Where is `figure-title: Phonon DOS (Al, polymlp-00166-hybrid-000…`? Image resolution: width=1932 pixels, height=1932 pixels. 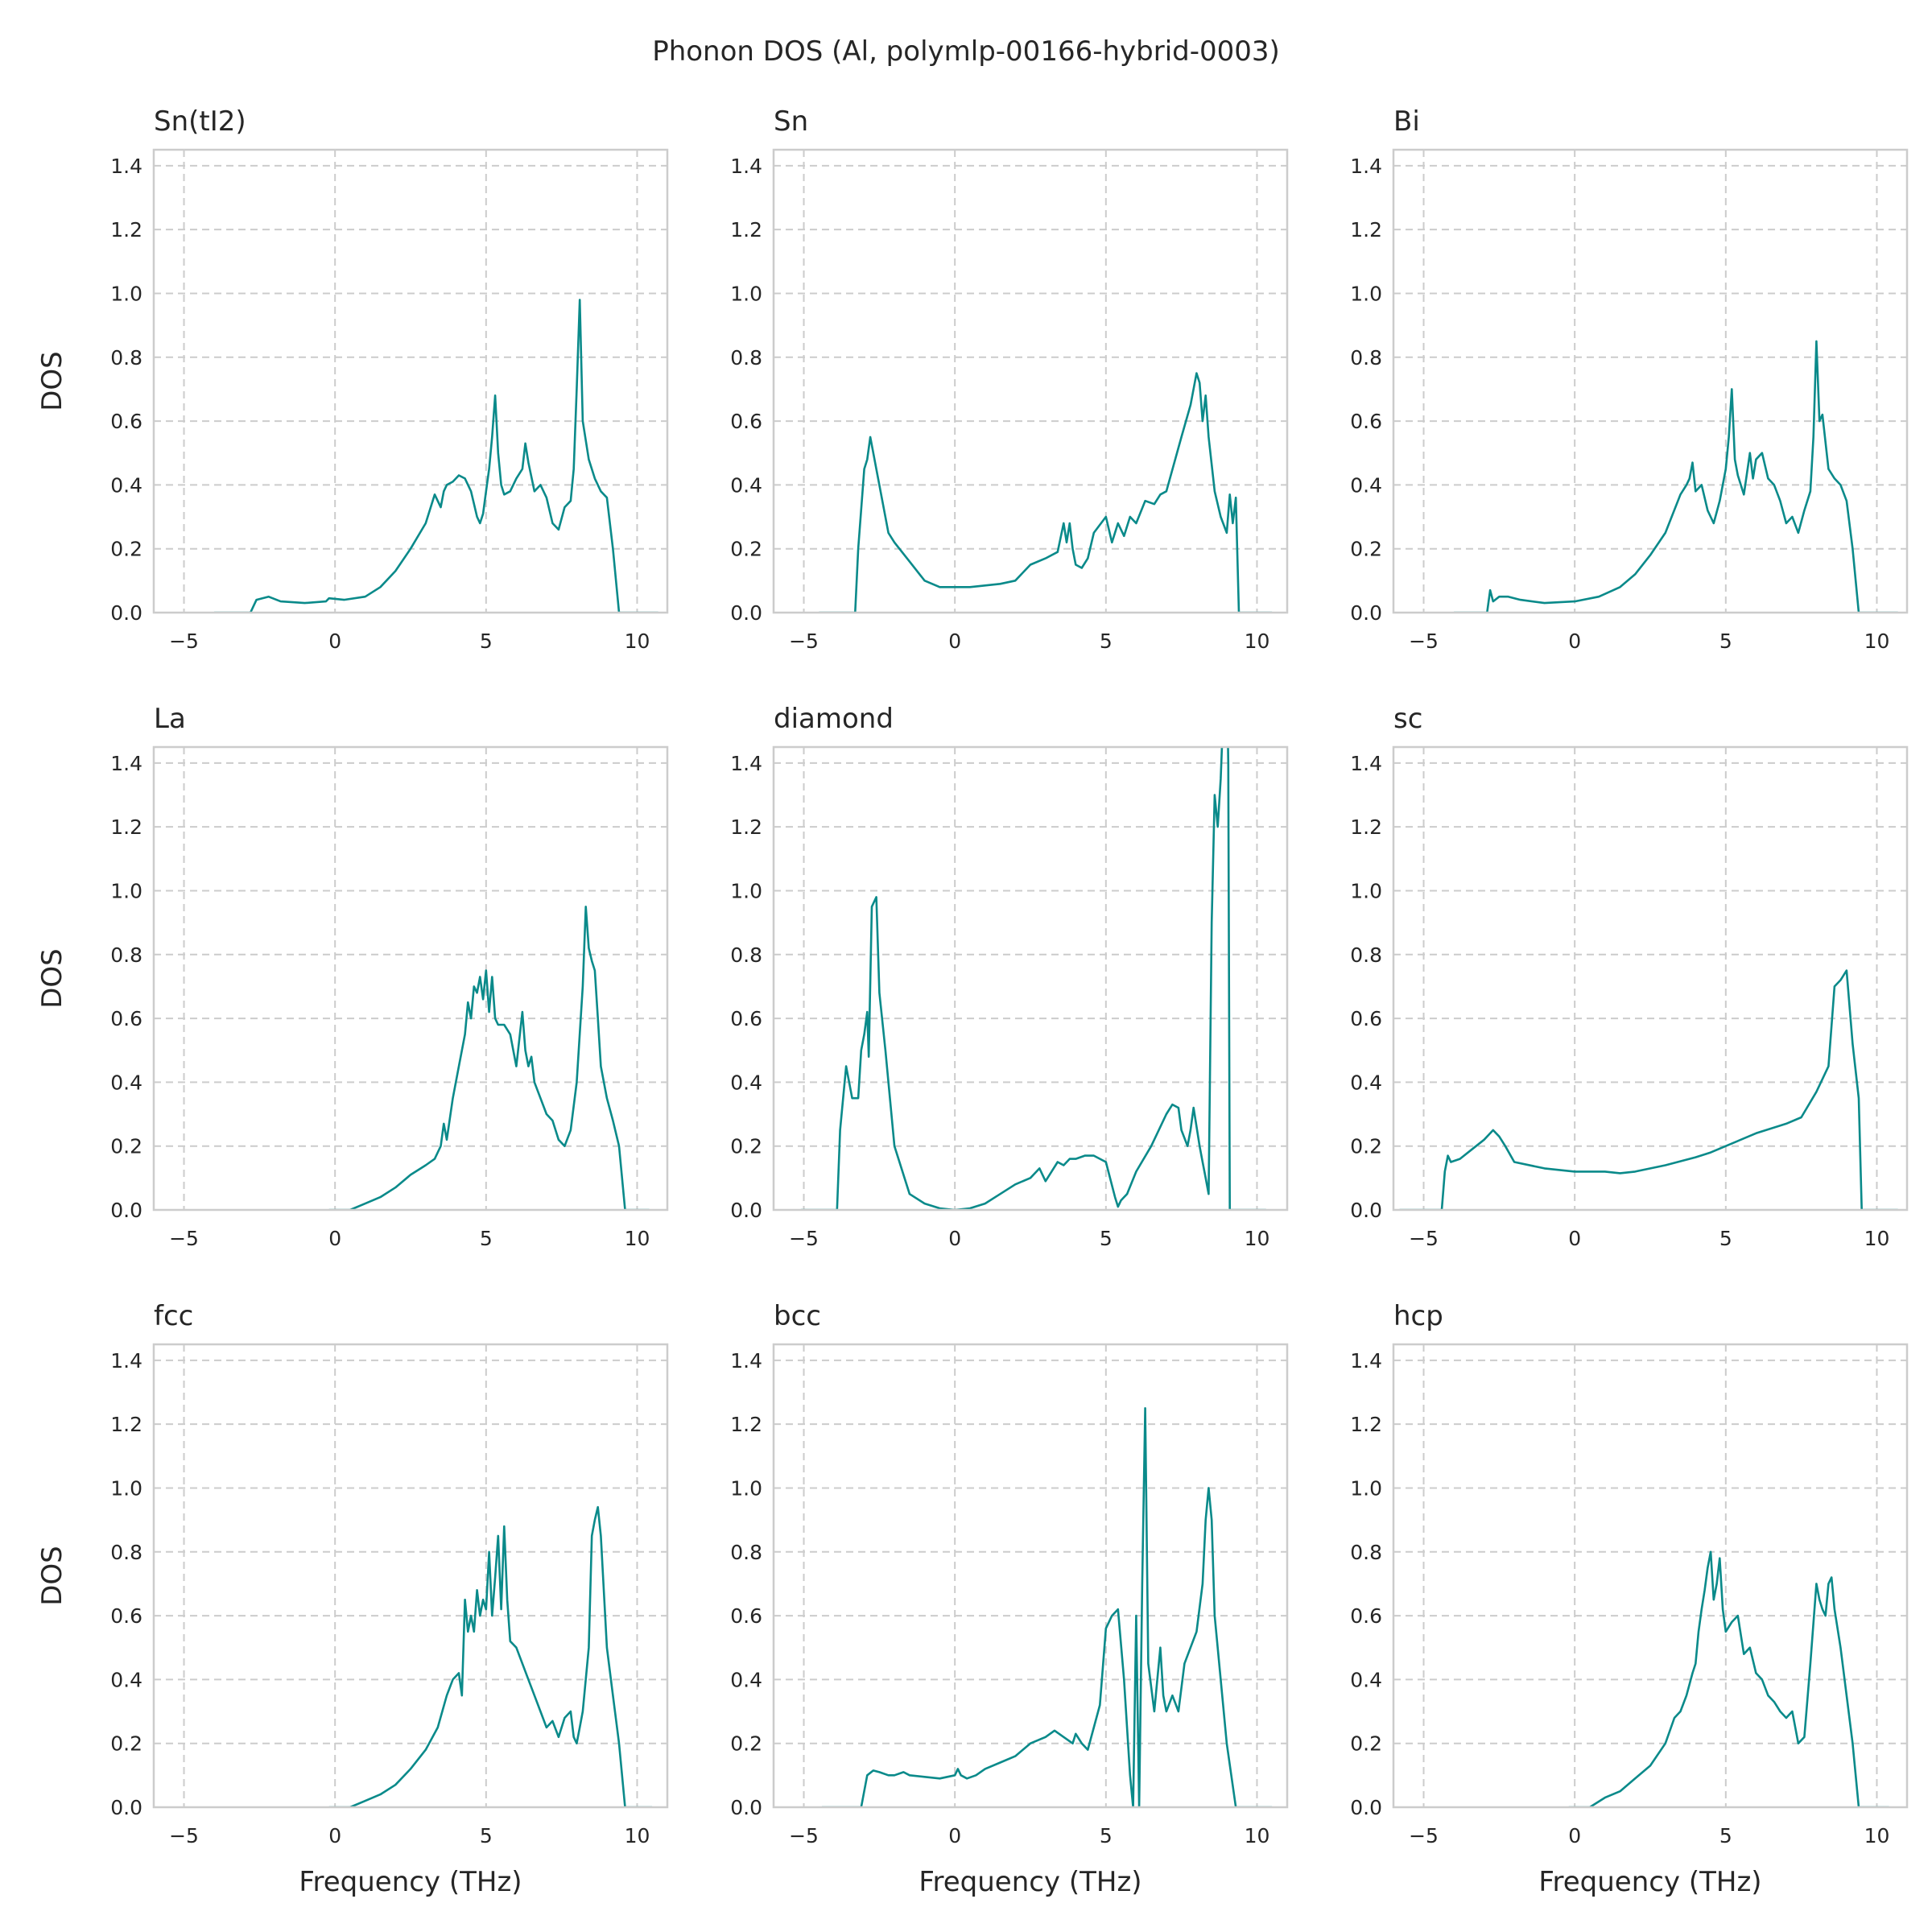
figure-title: Phonon DOS (Al, polymlp-00166-hybrid-000… is located at coordinates (966, 51).